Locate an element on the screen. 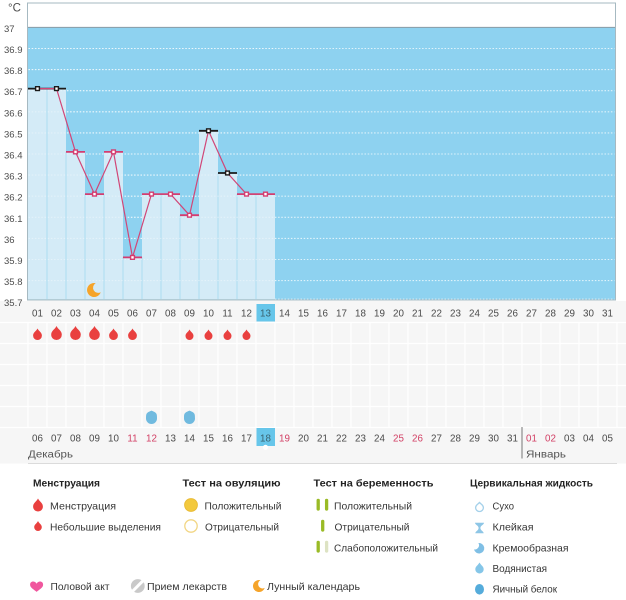 The width and height of the screenshot is (626, 600). svg-text: 35.9 is located at coordinates (13, 261).